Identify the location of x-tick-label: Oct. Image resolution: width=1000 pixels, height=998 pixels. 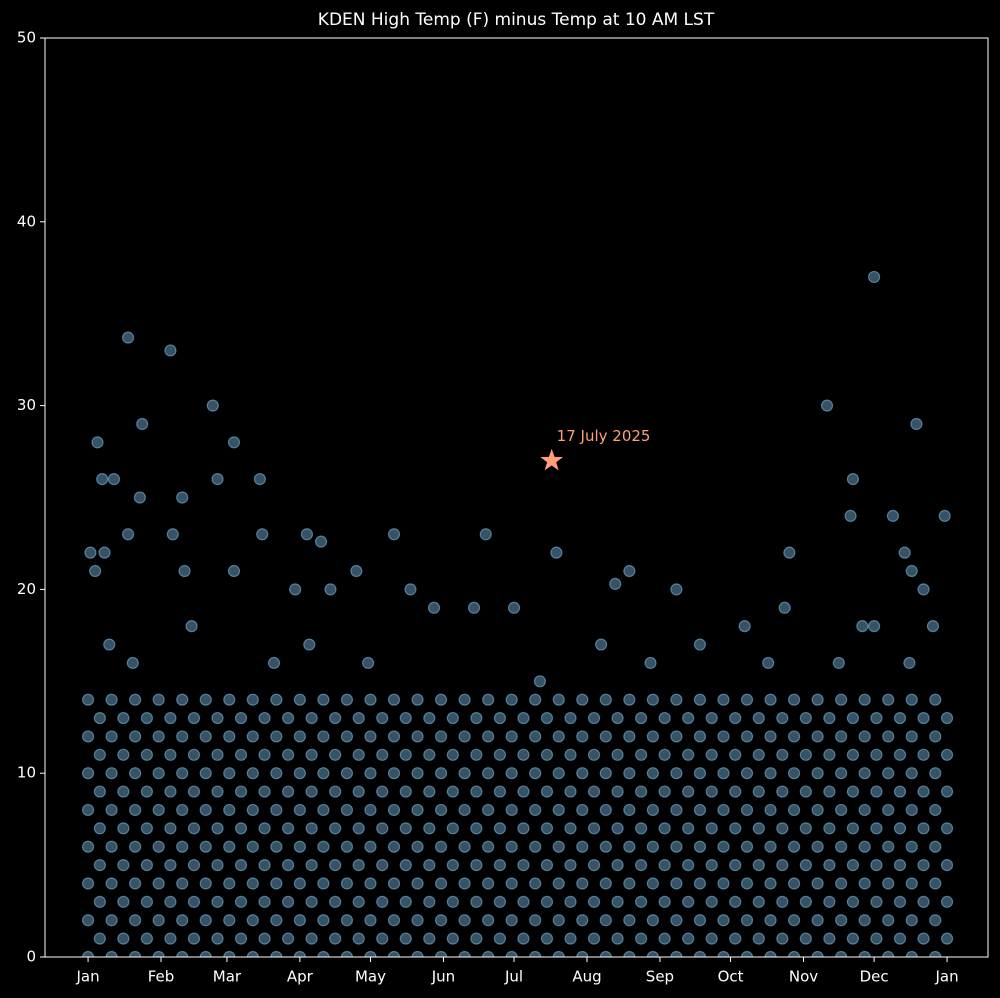
(731, 977).